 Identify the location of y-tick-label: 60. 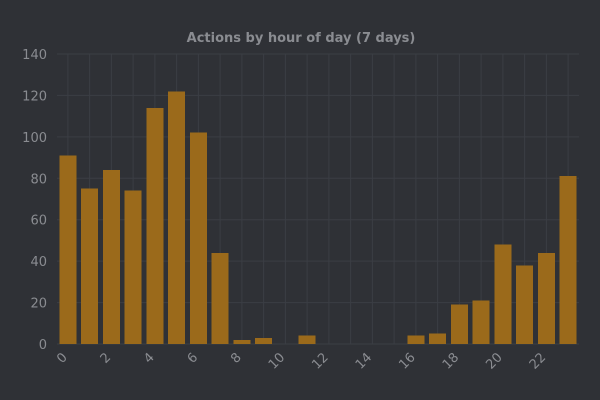
(38, 221).